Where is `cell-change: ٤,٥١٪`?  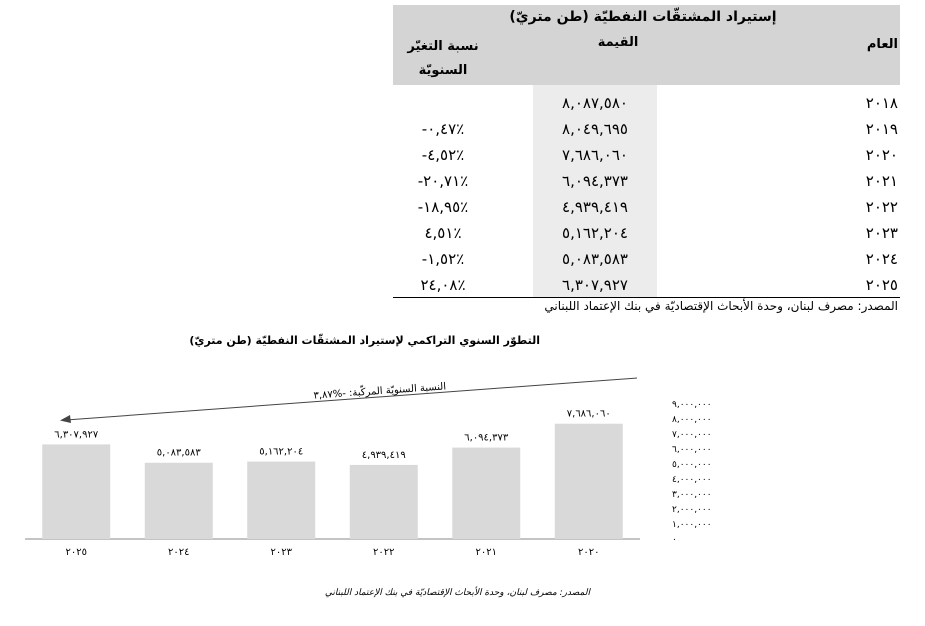 cell-change: ٤,٥١٪ is located at coordinates (443, 233).